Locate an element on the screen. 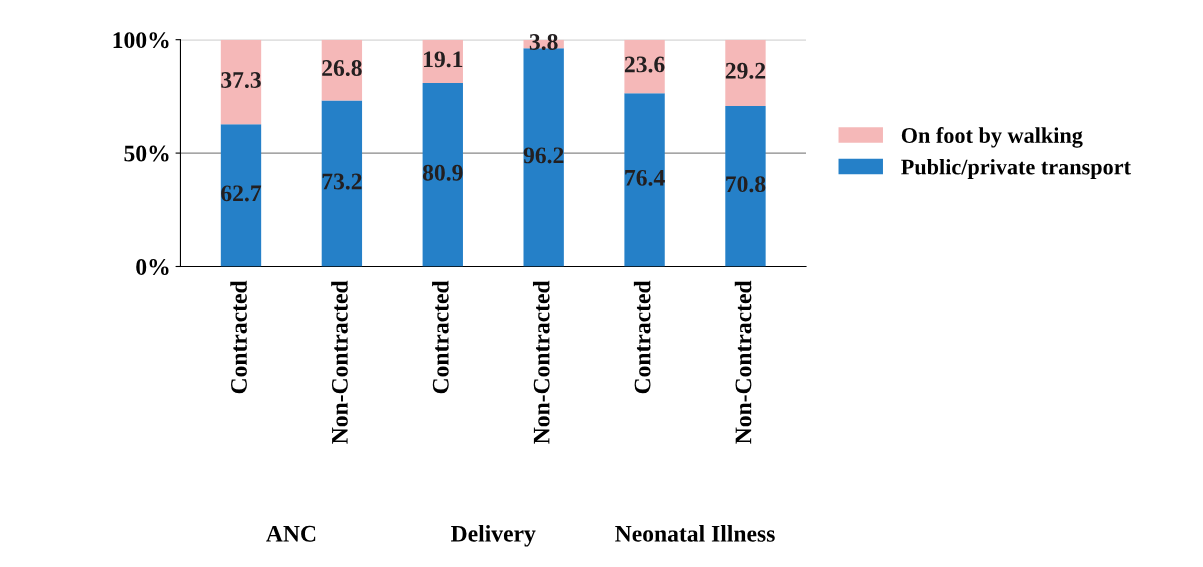 The height and width of the screenshot is (567, 1203). data-label: 19.1 is located at coordinates (443, 59).